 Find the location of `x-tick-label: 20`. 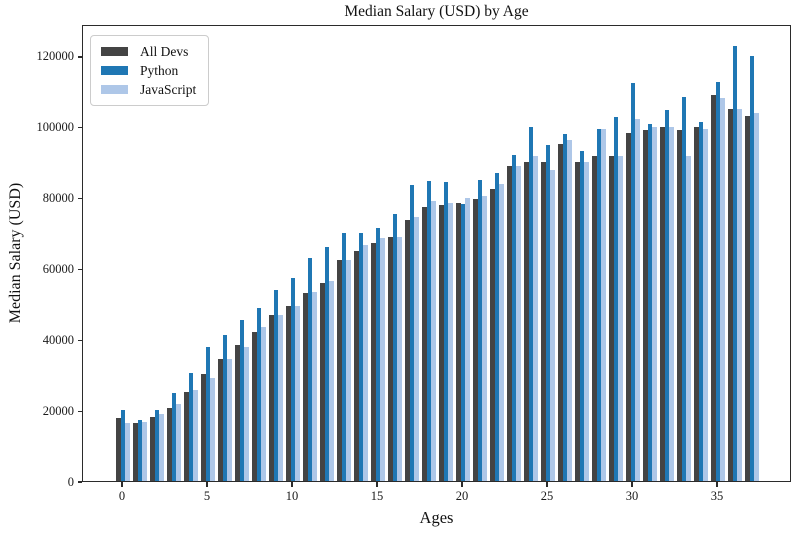

x-tick-label: 20 is located at coordinates (462, 496).